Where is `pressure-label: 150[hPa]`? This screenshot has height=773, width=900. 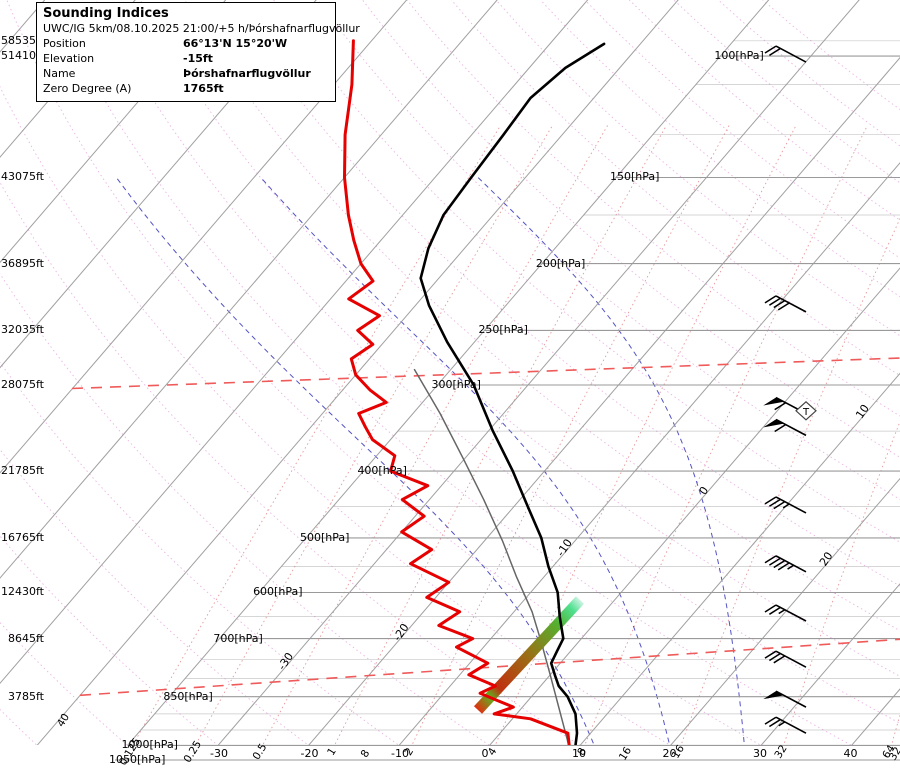 pressure-label: 150[hPa] is located at coordinates (634, 177).